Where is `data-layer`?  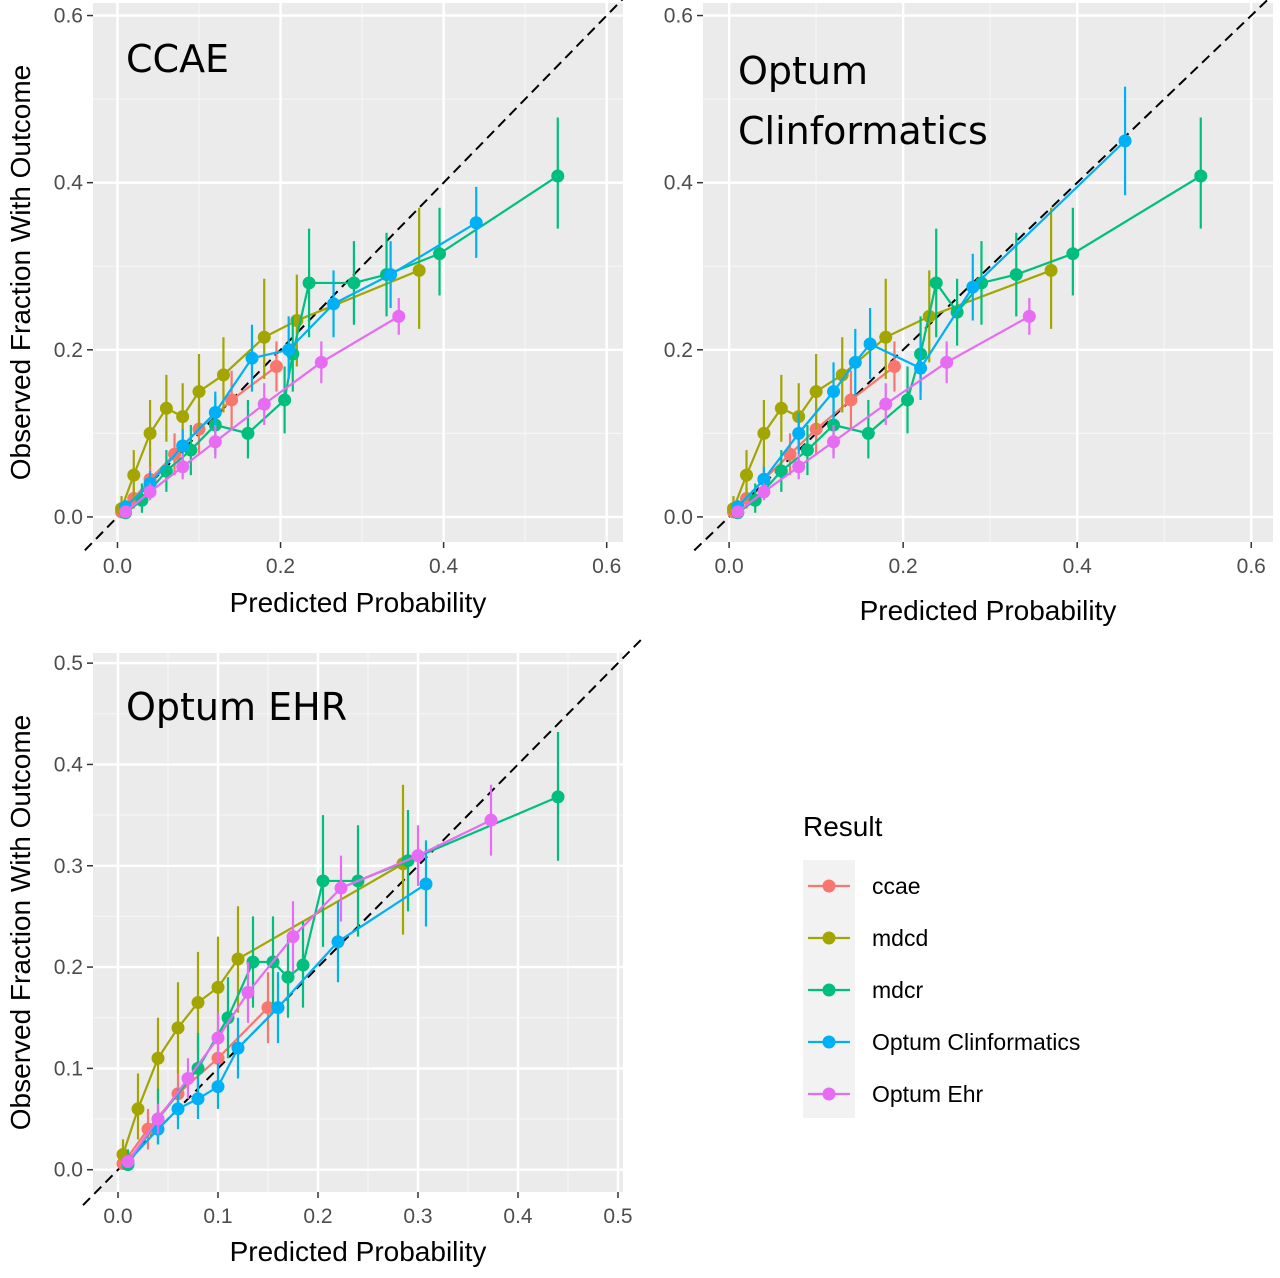
data-layer is located at coordinates (340, 318).